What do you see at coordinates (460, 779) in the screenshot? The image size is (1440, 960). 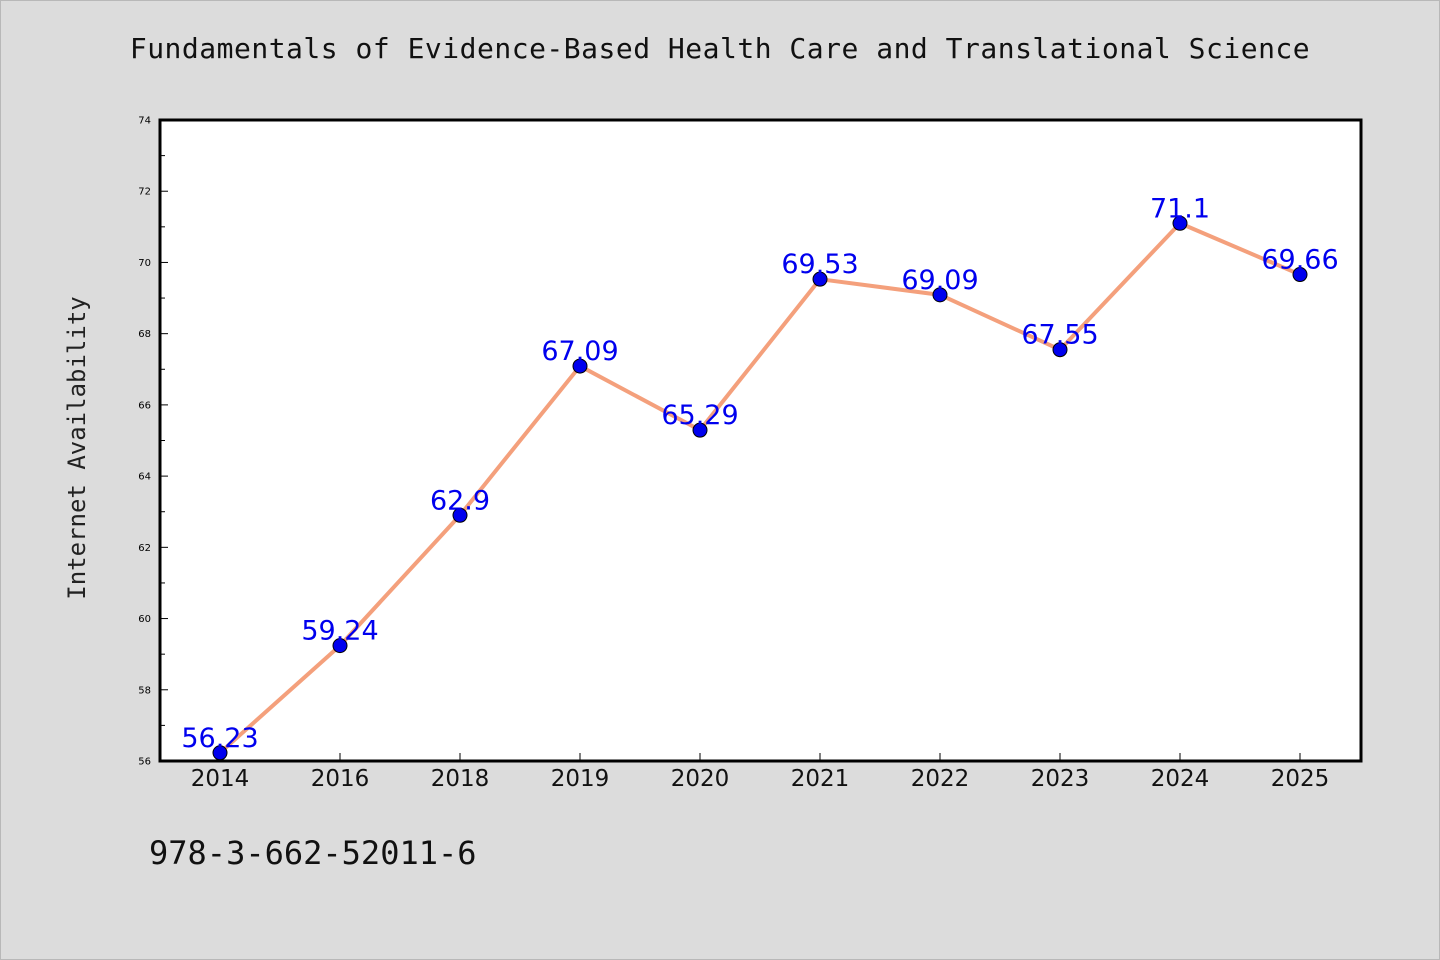 I see `x-tick-label: 2018` at bounding box center [460, 779].